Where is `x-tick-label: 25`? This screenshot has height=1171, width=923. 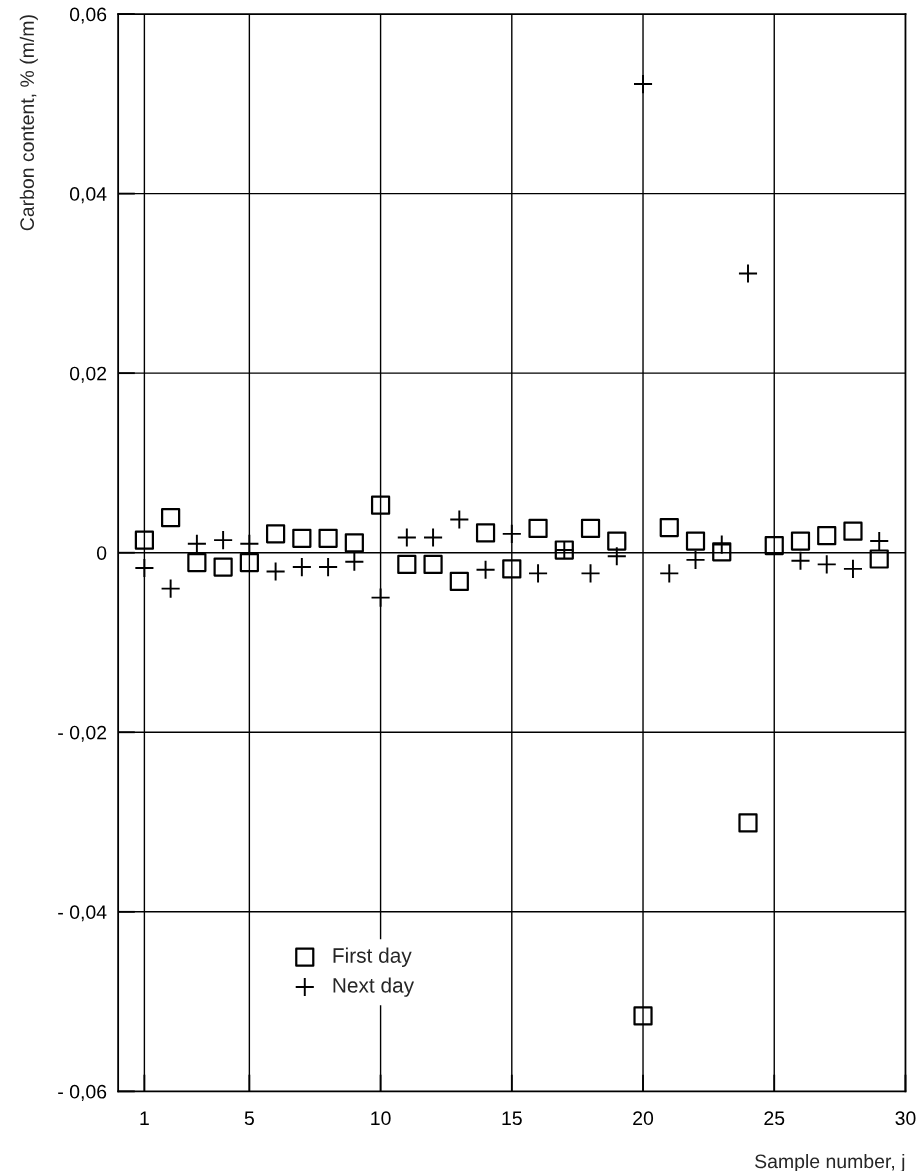 x-tick-label: 25 is located at coordinates (774, 1118).